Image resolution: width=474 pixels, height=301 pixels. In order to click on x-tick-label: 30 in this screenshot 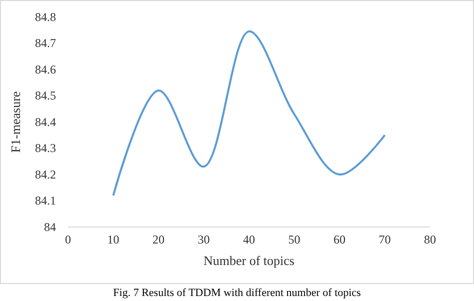, I will do `click(204, 239)`.